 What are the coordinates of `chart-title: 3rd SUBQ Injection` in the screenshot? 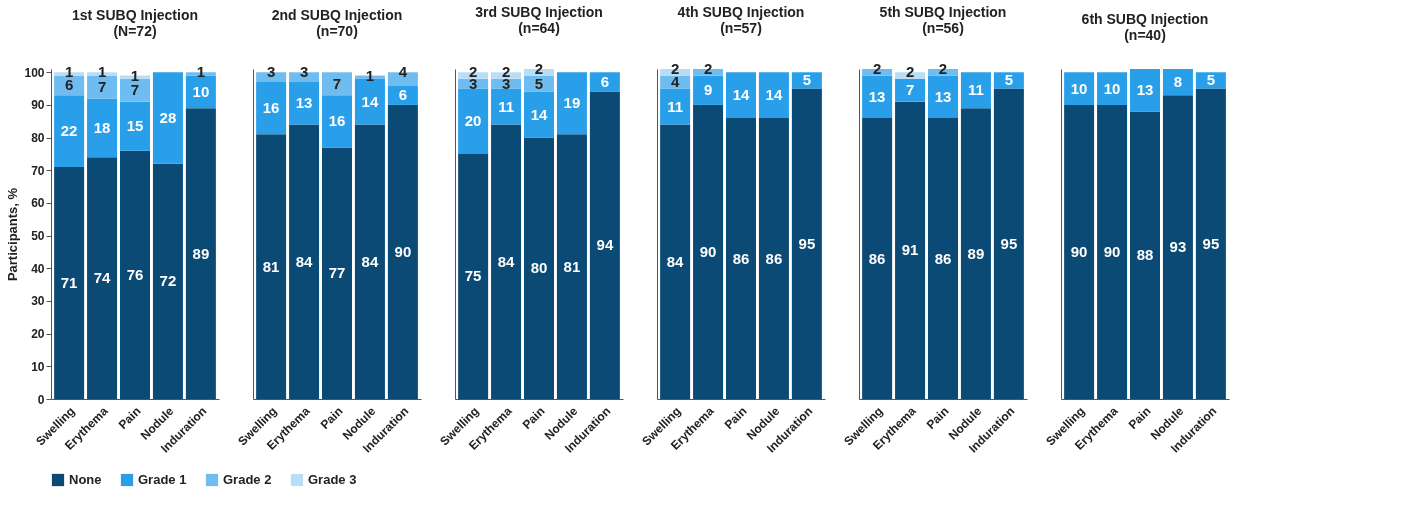 It's located at (539, 12).